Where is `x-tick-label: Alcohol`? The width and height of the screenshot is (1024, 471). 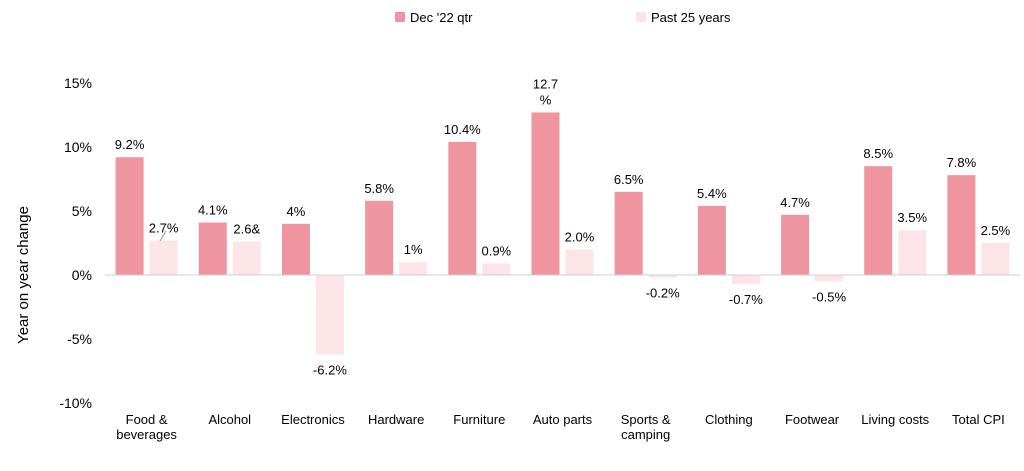 x-tick-label: Alcohol is located at coordinates (229, 419).